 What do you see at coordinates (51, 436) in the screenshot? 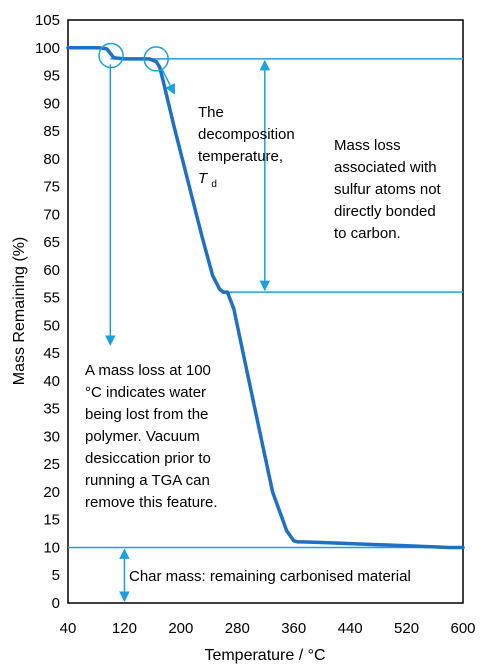
I see `y-tick-label: 30` at bounding box center [51, 436].